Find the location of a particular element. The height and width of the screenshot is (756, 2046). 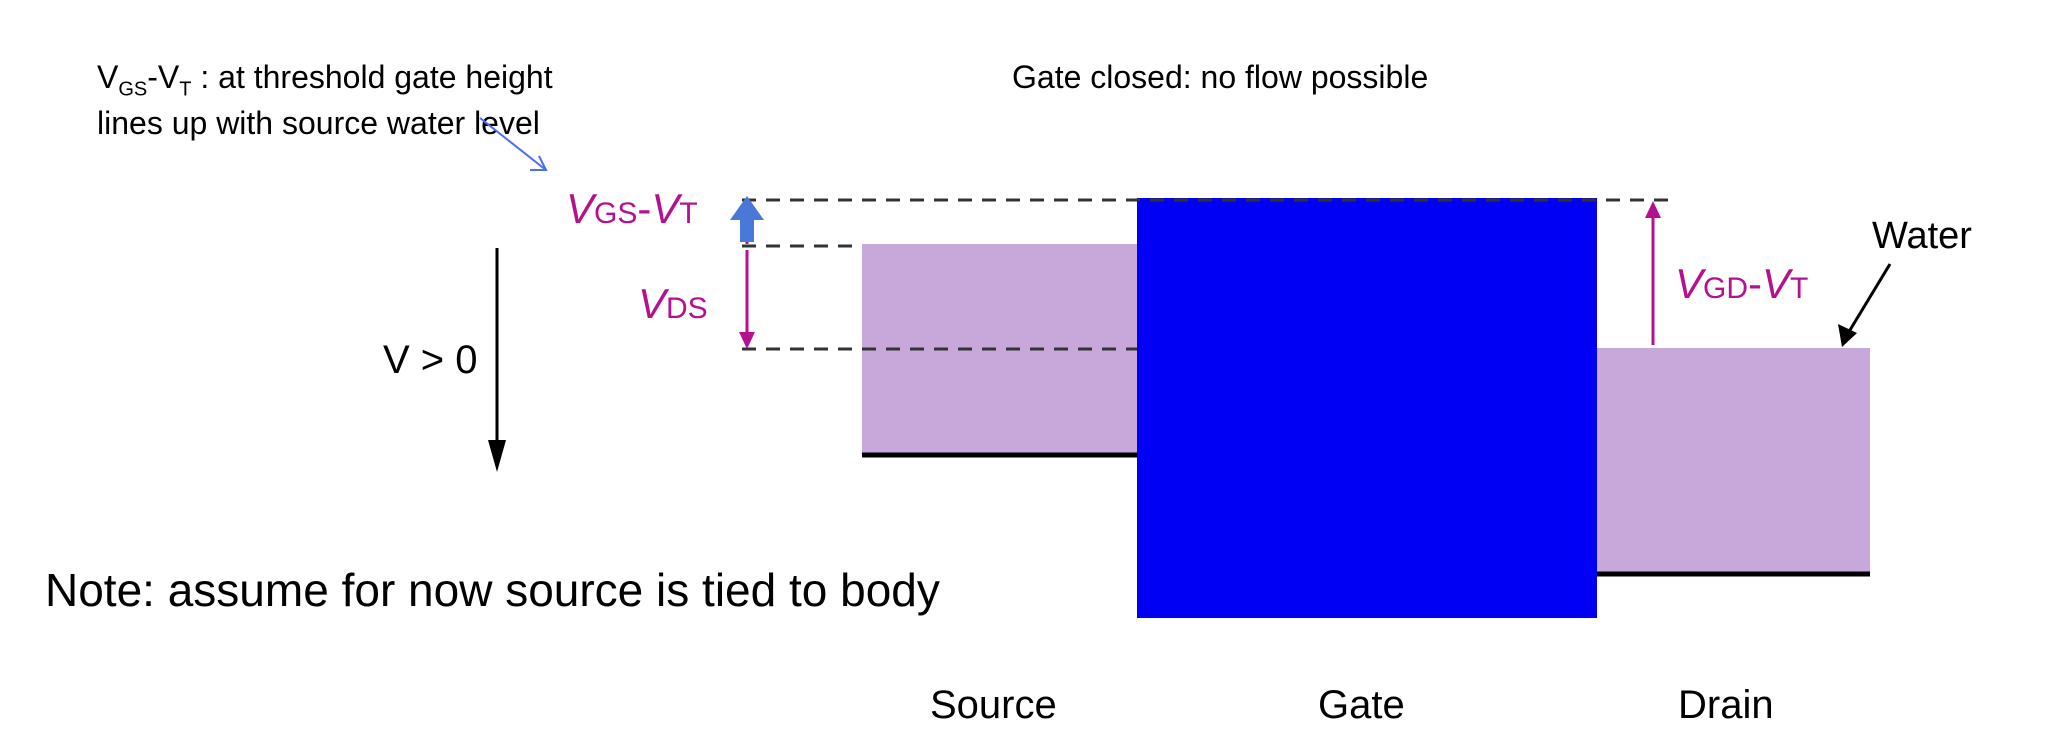

gate-label: Gate is located at coordinates (1361, 705).